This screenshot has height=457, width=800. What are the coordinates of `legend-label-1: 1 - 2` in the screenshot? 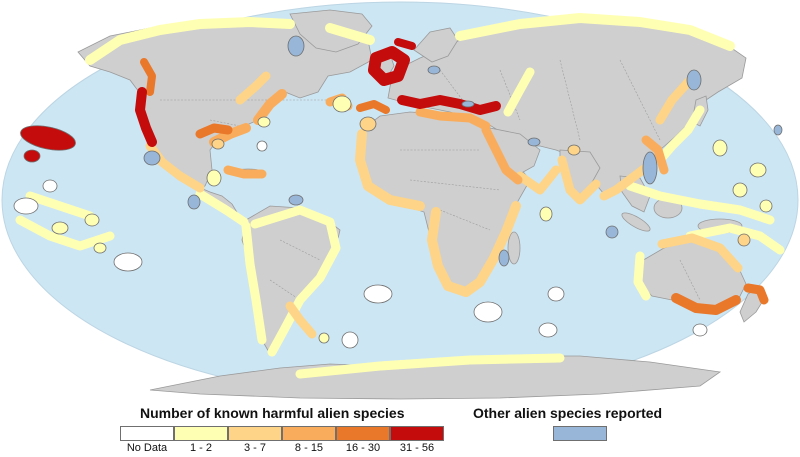 It's located at (200, 448).